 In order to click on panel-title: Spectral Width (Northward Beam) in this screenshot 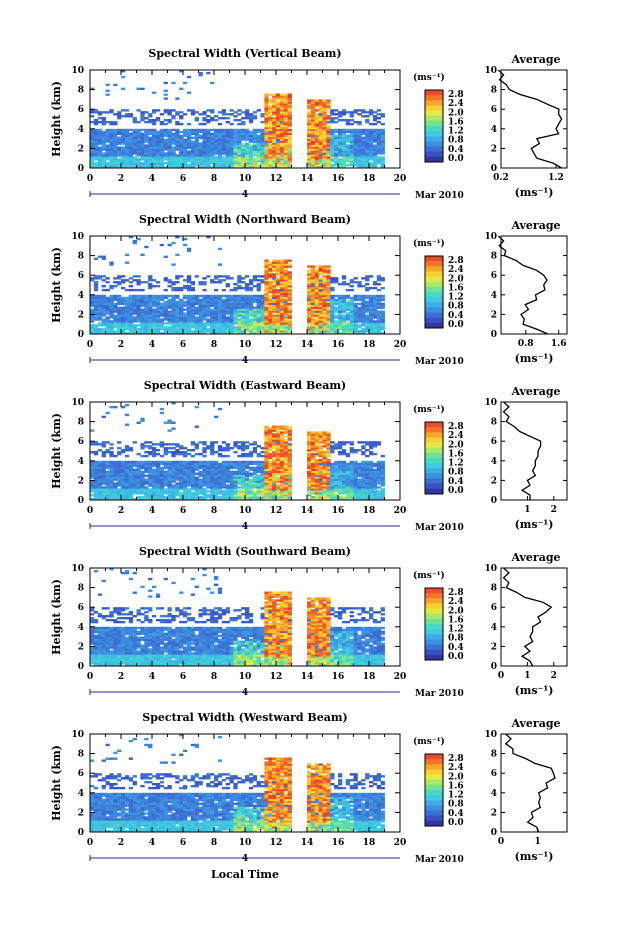, I will do `click(245, 219)`.